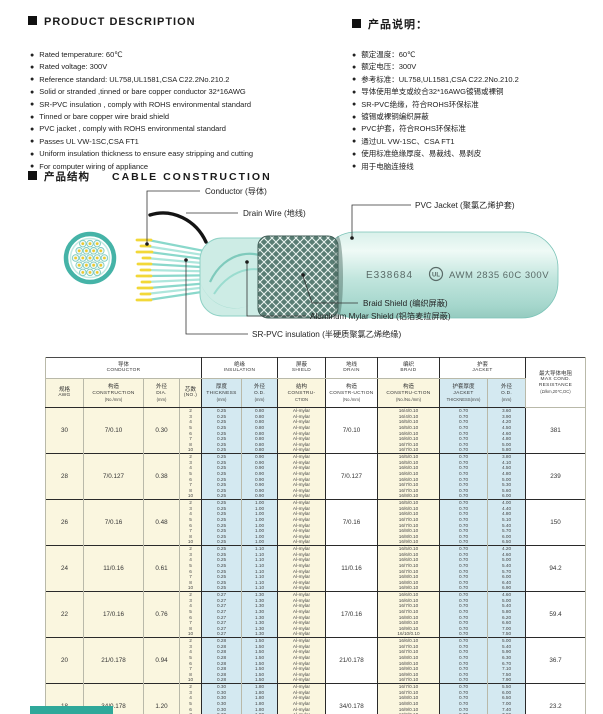 The image size is (603, 714). I want to click on cell-jacket-od: 4.60 5.00 5.40 5.80 6.20 6.60 7.00 7.50, so click(506, 614).